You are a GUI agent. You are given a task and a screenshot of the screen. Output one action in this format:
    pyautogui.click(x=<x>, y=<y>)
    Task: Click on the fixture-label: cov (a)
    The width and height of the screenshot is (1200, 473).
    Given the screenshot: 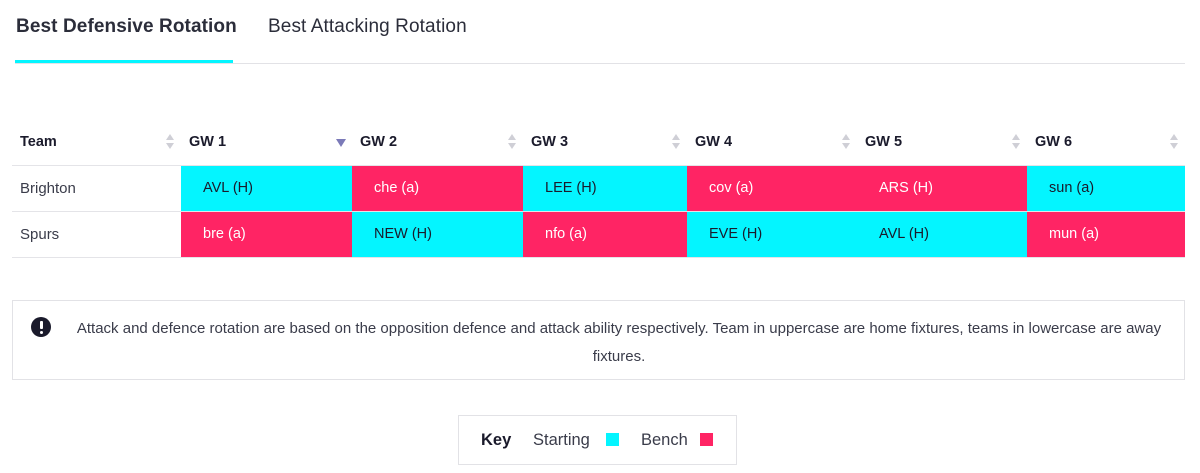 What is the action you would take?
    pyautogui.click(x=731, y=188)
    